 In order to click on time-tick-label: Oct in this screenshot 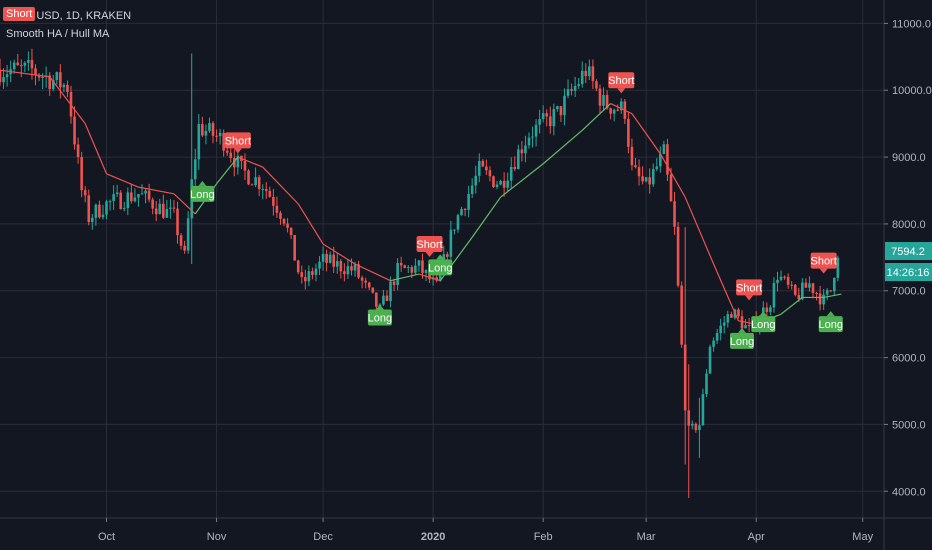, I will do `click(106, 537)`.